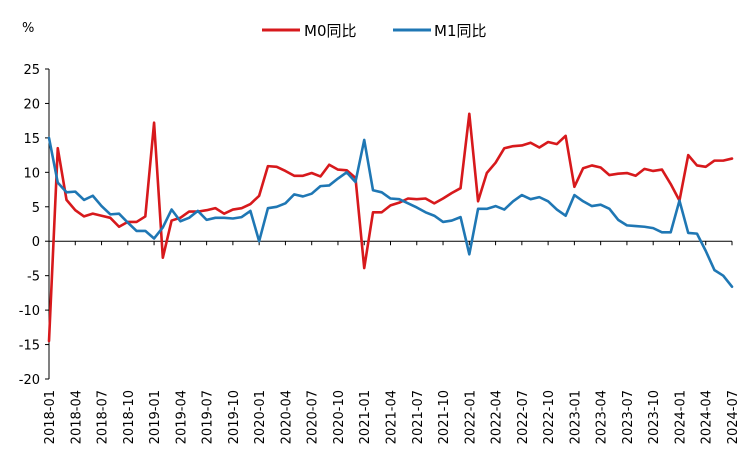 This screenshot has width=753, height=476. I want to click on x-tick-label: 2024-04, so click(707, 417).